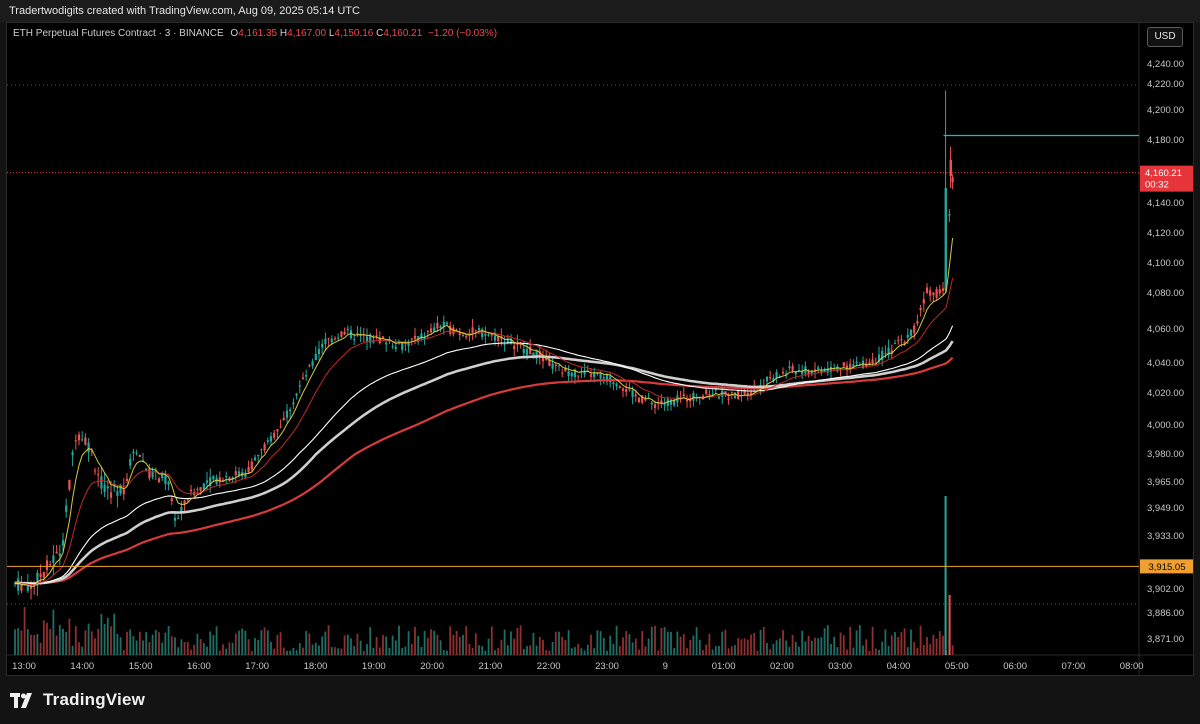 This screenshot has width=1200, height=724. What do you see at coordinates (1166, 566) in the screenshot?
I see `orange-level-tag` at bounding box center [1166, 566].